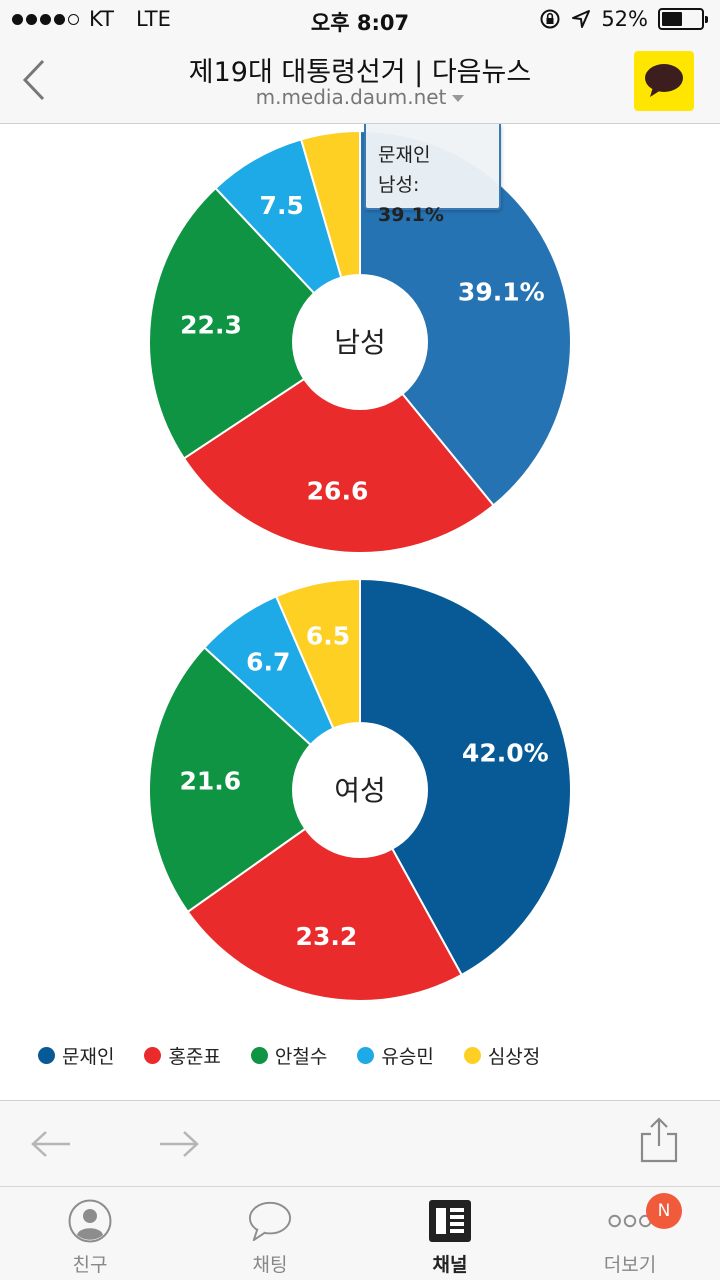  What do you see at coordinates (630, 1265) in the screenshot?
I see `tab-label: 더보기` at bounding box center [630, 1265].